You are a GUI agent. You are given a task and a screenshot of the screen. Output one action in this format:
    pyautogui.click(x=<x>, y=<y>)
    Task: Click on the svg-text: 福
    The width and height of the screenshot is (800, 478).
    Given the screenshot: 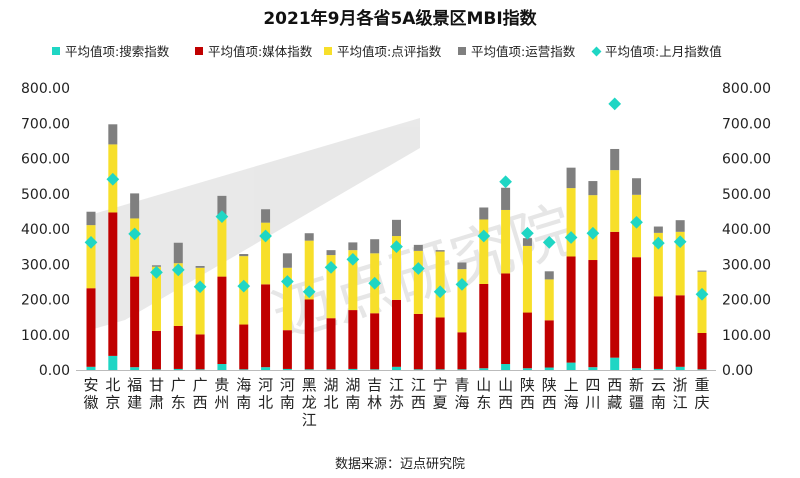 What is the action you would take?
    pyautogui.click(x=134, y=385)
    